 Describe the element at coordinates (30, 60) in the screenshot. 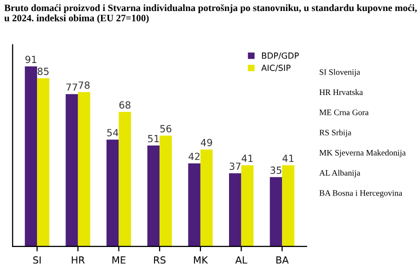

I see `data-label: 91` at that location.